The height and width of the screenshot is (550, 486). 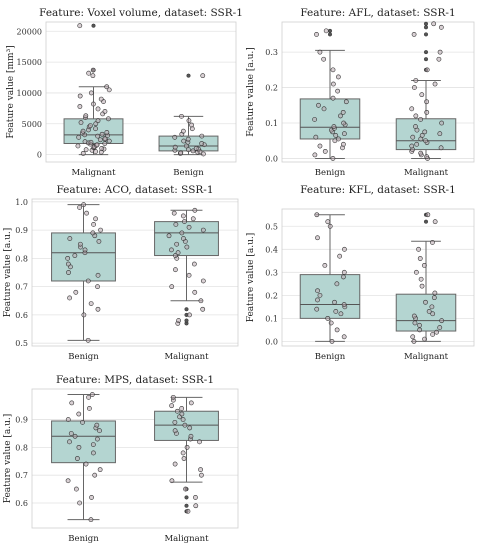 What do you see at coordinates (135, 380) in the screenshot?
I see `chart-title: Feature: MPS, dataset: SSR-1` at bounding box center [135, 380].